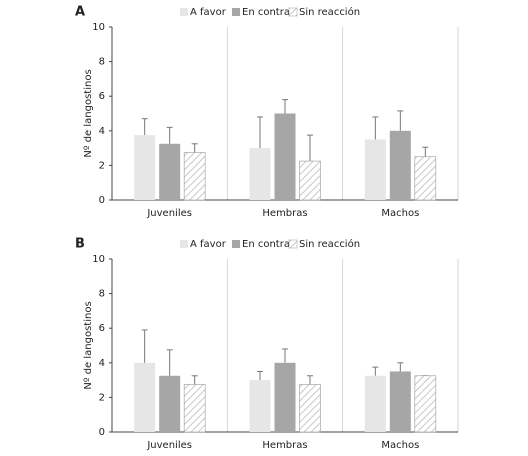  I want to click on panel-label: B, so click(80, 244).